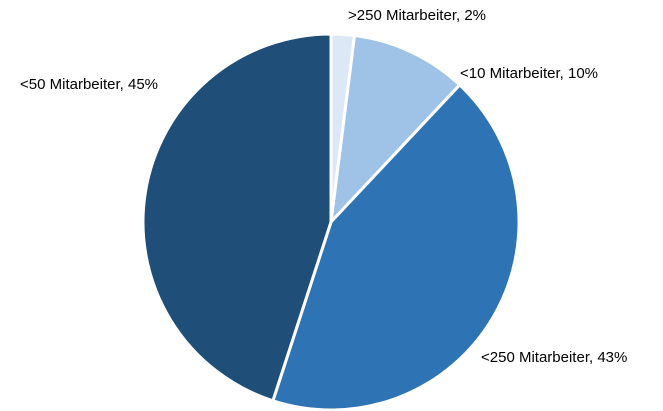  What do you see at coordinates (529, 73) in the screenshot?
I see `data-label-under-10: <10 Mitarbeiter, 10%` at bounding box center [529, 73].